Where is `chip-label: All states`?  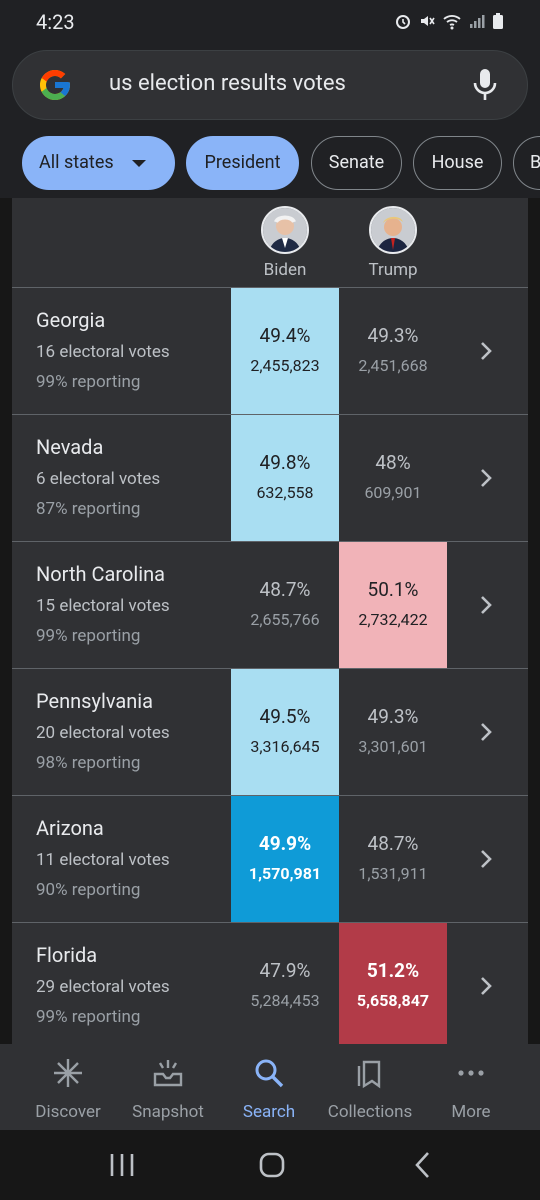 chip-label: All states is located at coordinates (76, 162).